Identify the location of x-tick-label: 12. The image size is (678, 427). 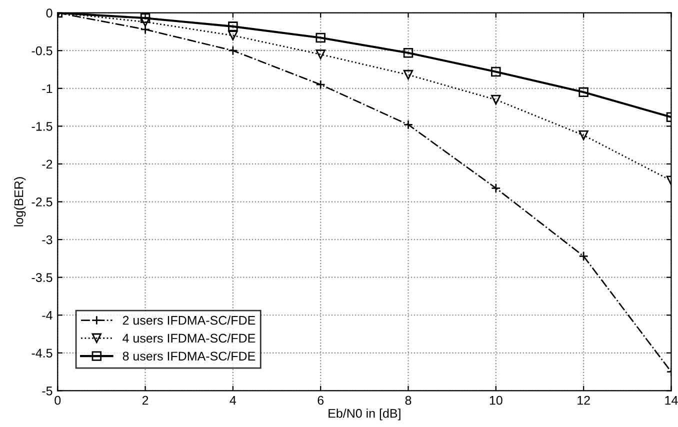
(584, 400).